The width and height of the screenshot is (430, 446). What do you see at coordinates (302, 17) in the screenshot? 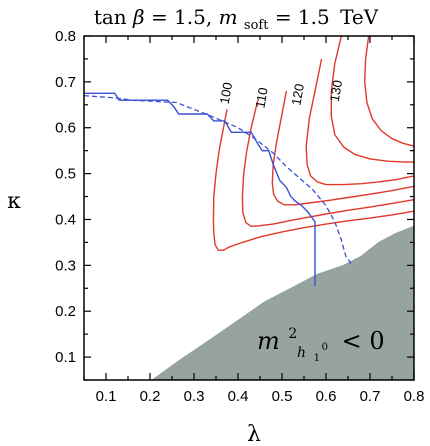
I see `title-eq2: = 1.5` at bounding box center [302, 17].